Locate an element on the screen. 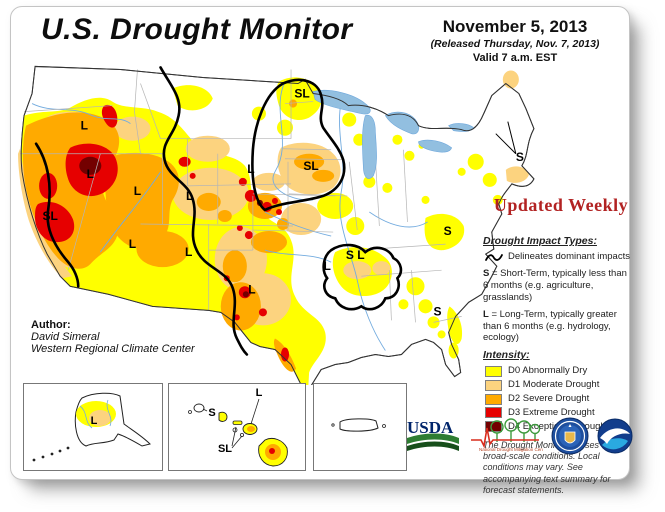  d0-swatch is located at coordinates (493, 371).